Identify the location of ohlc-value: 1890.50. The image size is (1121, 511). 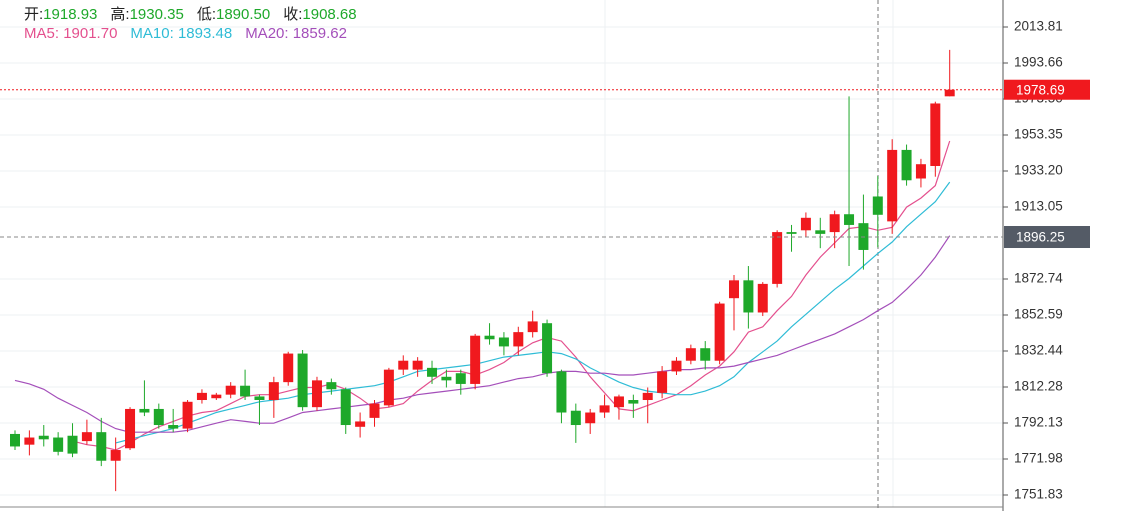
(243, 14).